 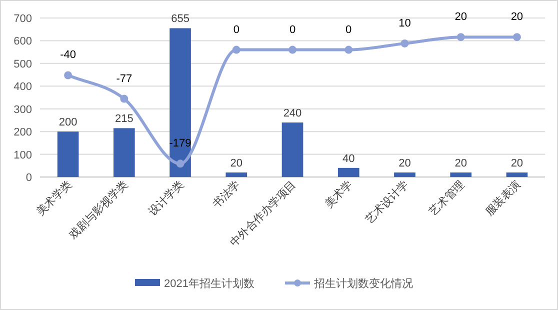 What do you see at coordinates (209, 283) in the screenshot?
I see `legend-label: 2021年招生计划数` at bounding box center [209, 283].